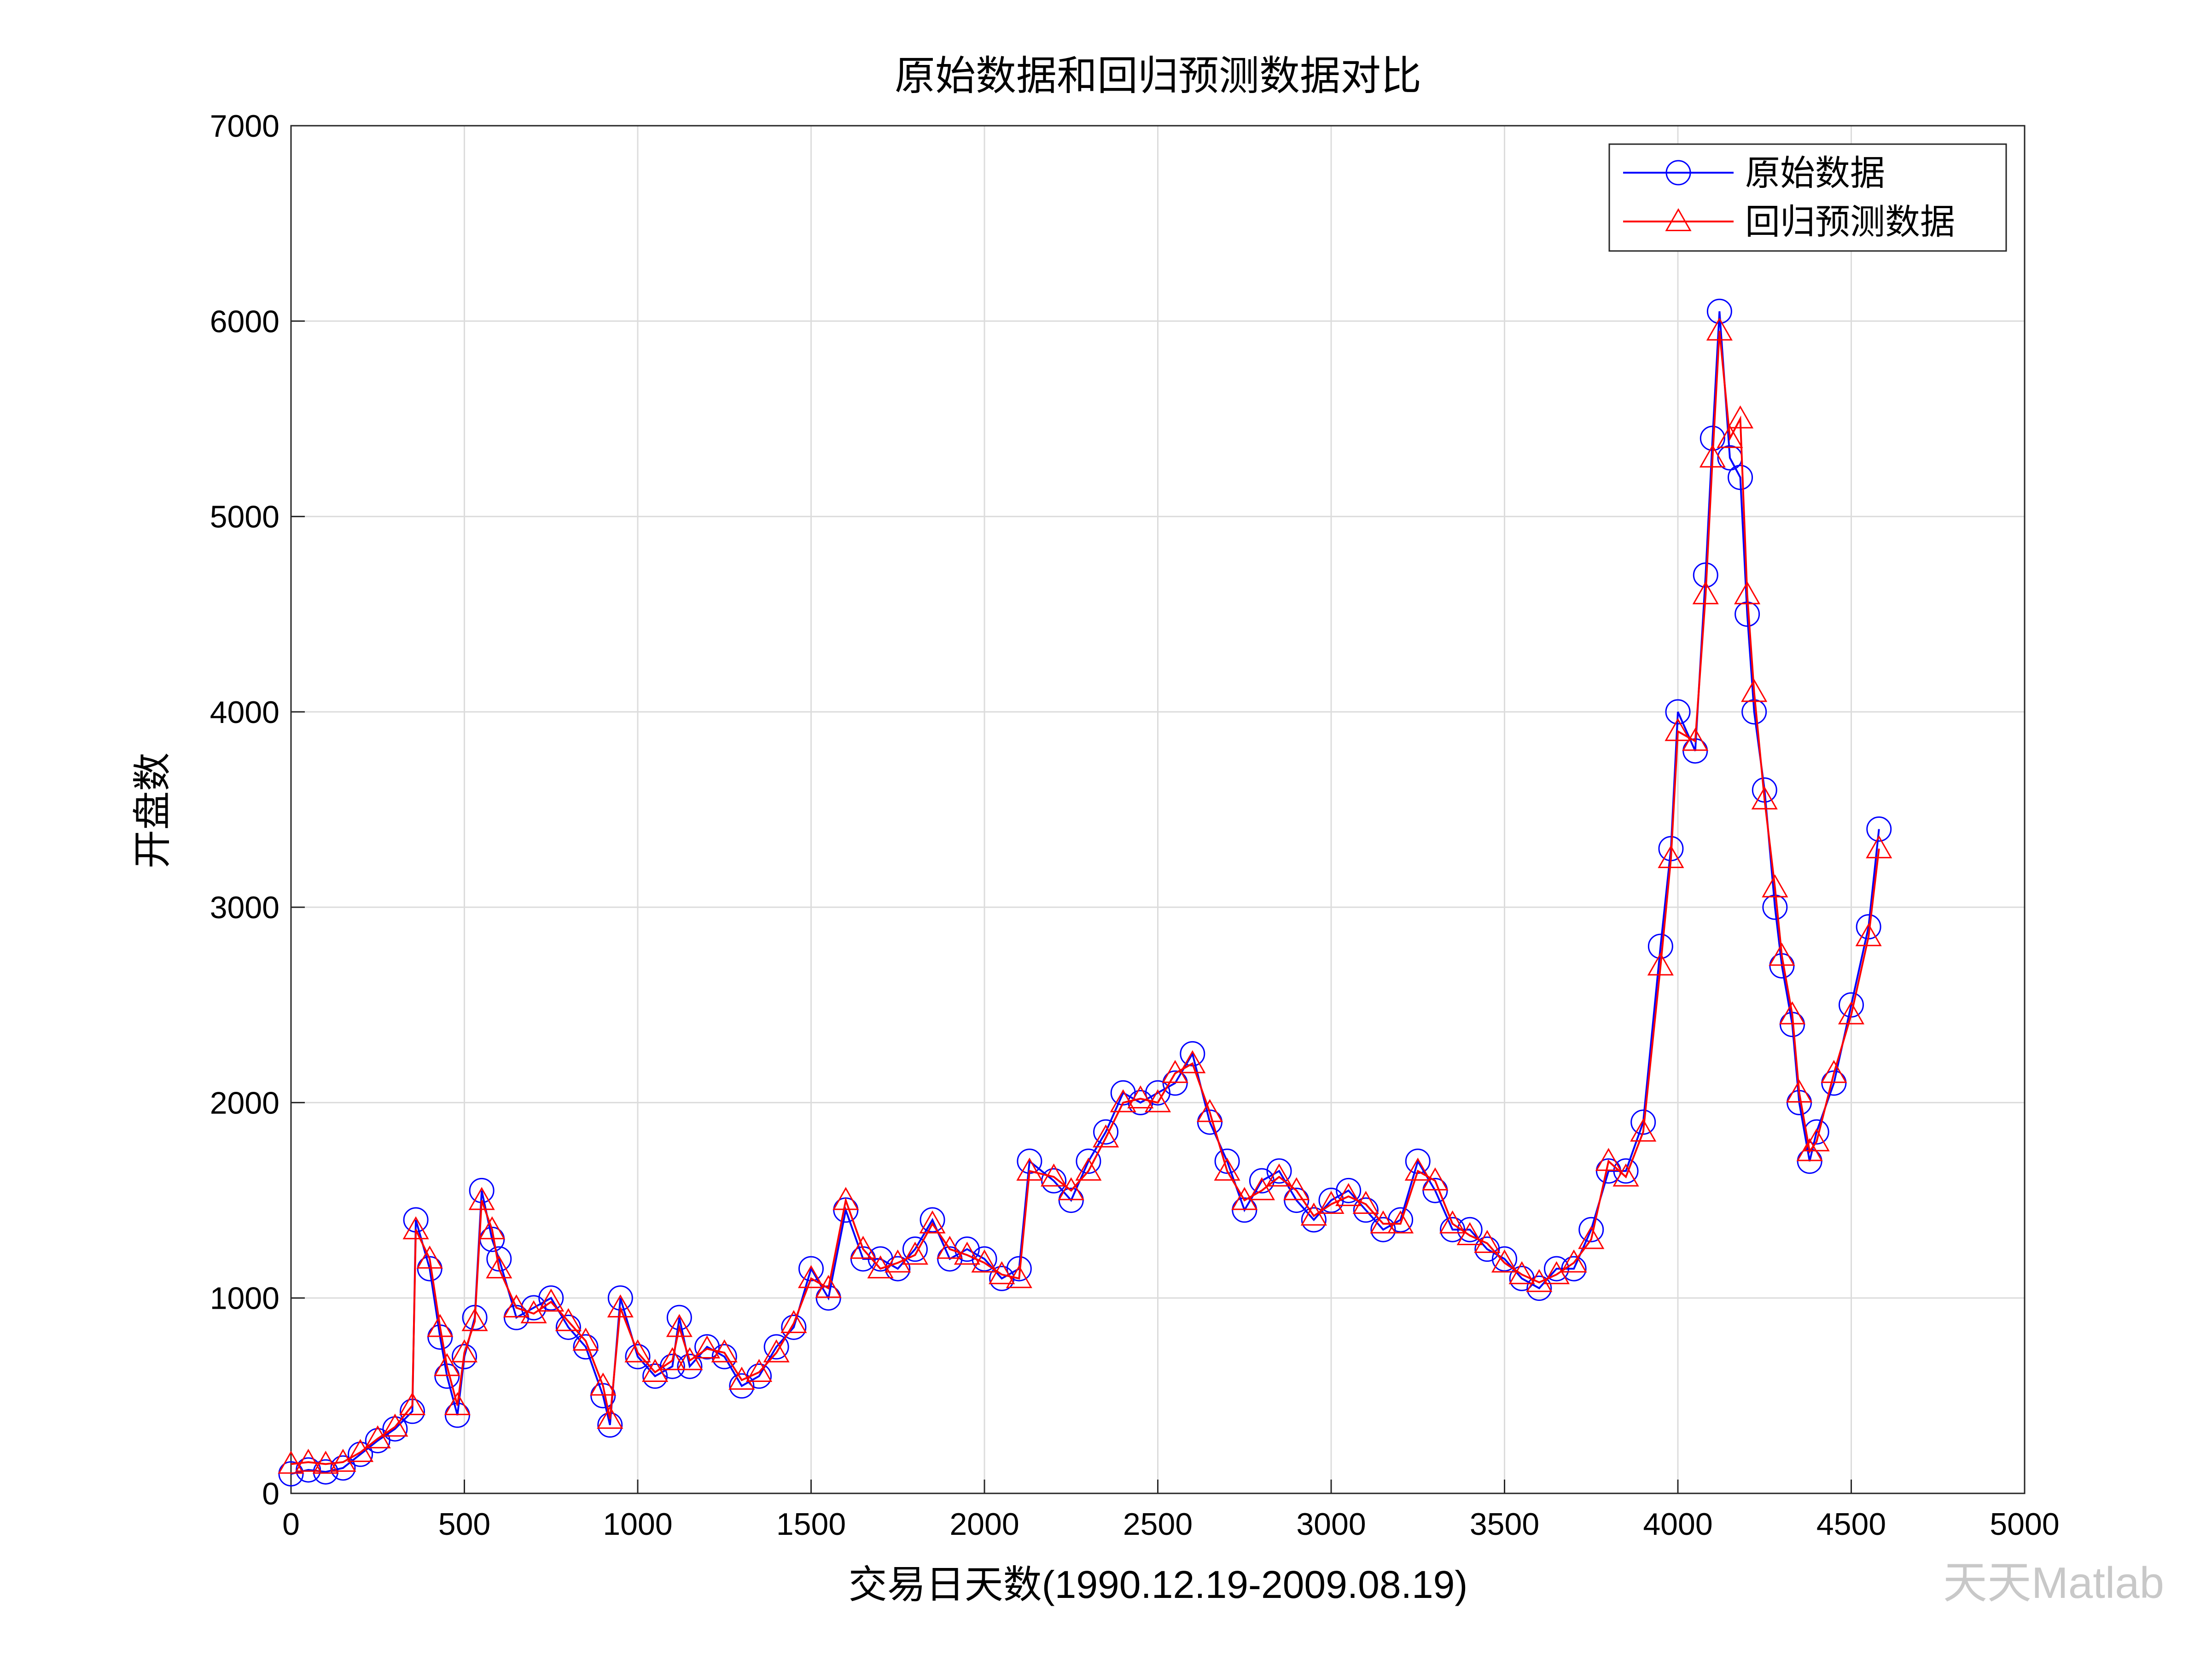 The height and width of the screenshot is (1661, 2212). Describe the element at coordinates (2054, 1583) in the screenshot. I see `watermark: 天天Matlab` at that location.